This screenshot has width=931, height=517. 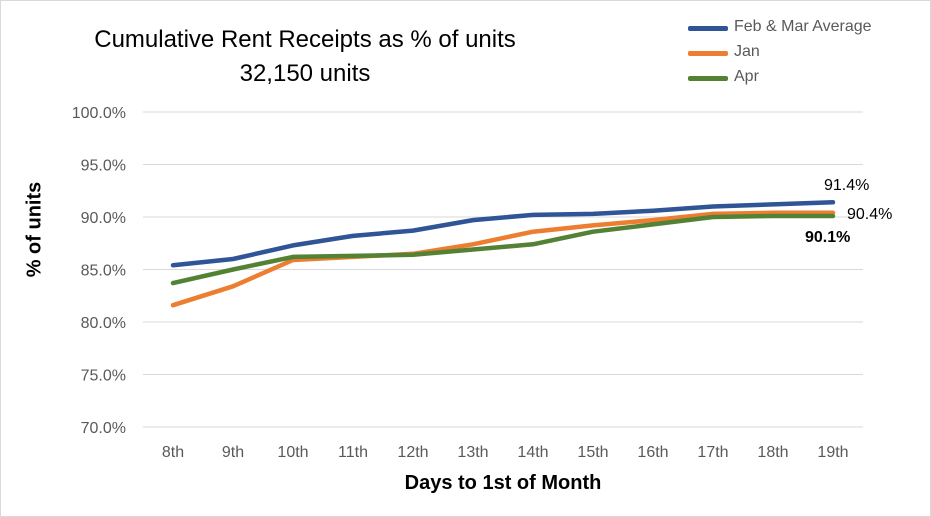 What do you see at coordinates (803, 26) in the screenshot?
I see `legend-label-feb-mar-average: Feb & Mar Average` at bounding box center [803, 26].